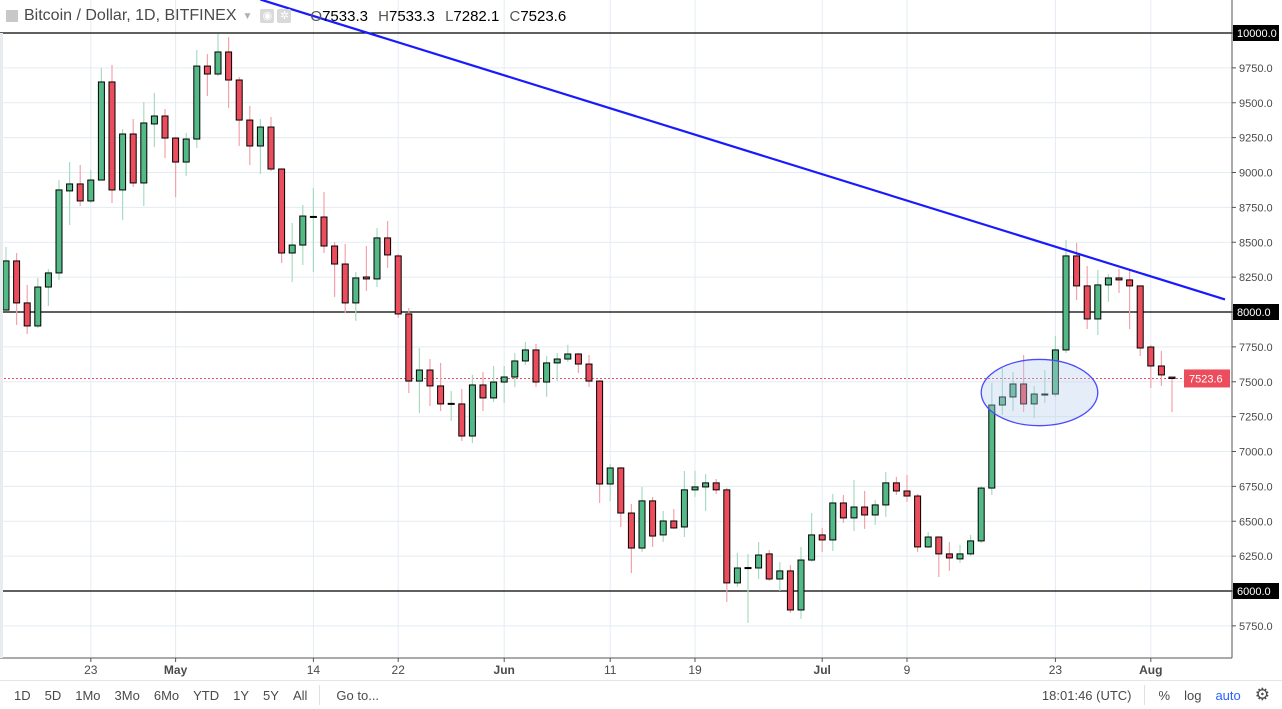 Image resolution: width=1282 pixels, height=709 pixels. What do you see at coordinates (206, 695) in the screenshot?
I see `range-ytd-button: YTD` at bounding box center [206, 695].